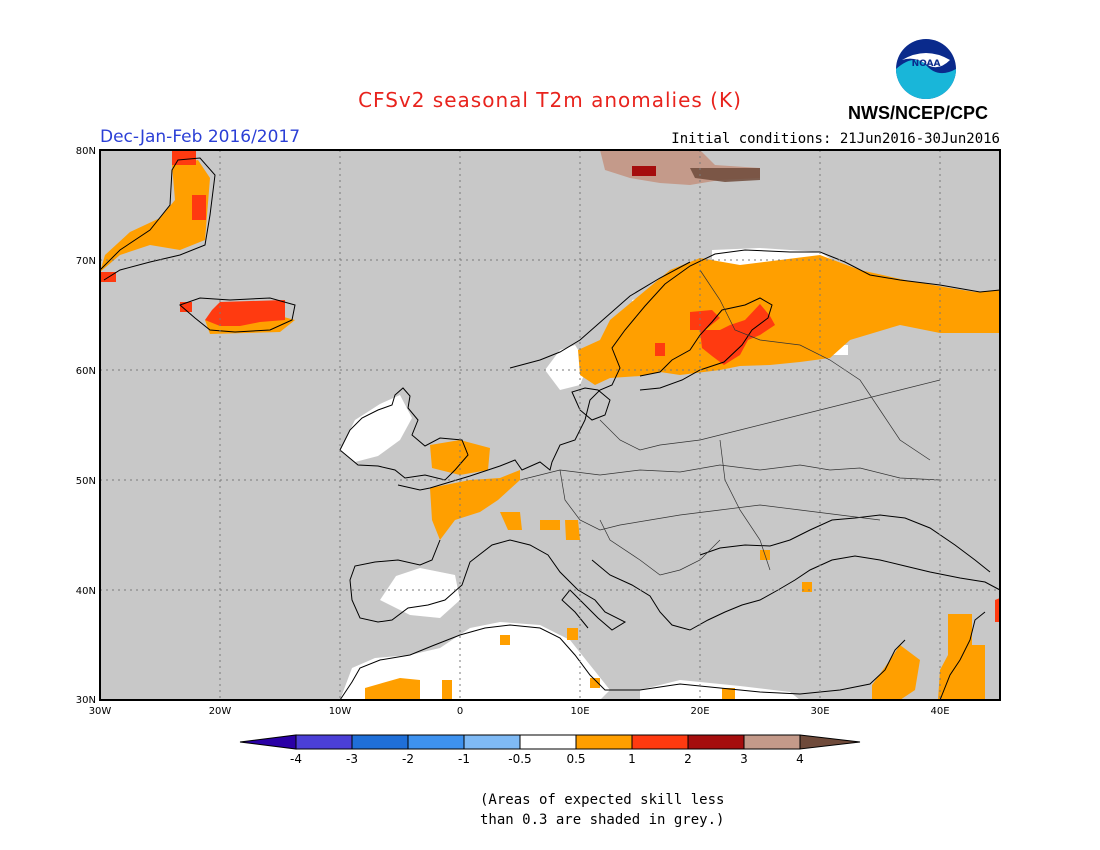 The height and width of the screenshot is (850, 1100). I want to click on lon-tick: 30E, so click(819, 711).